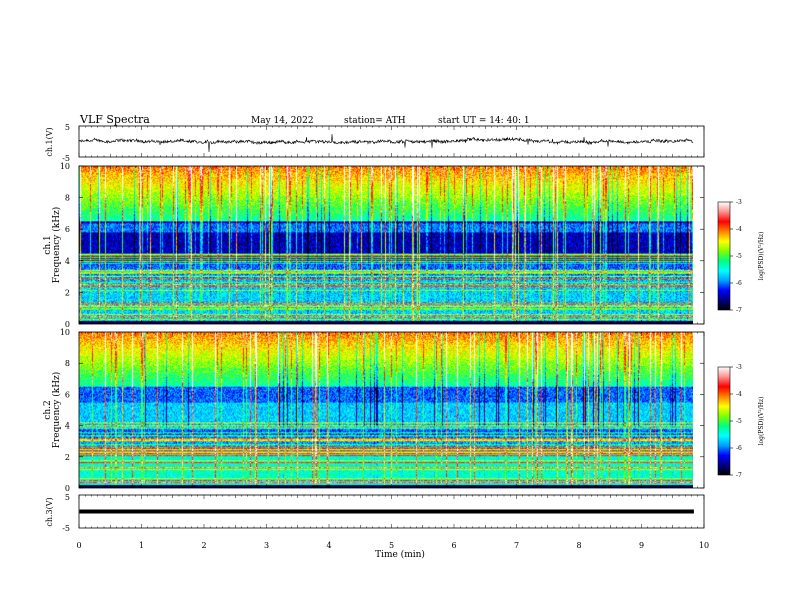 This screenshot has width=792, height=612. I want to click on ch1-spec-ytick-label: 2, so click(67, 292).